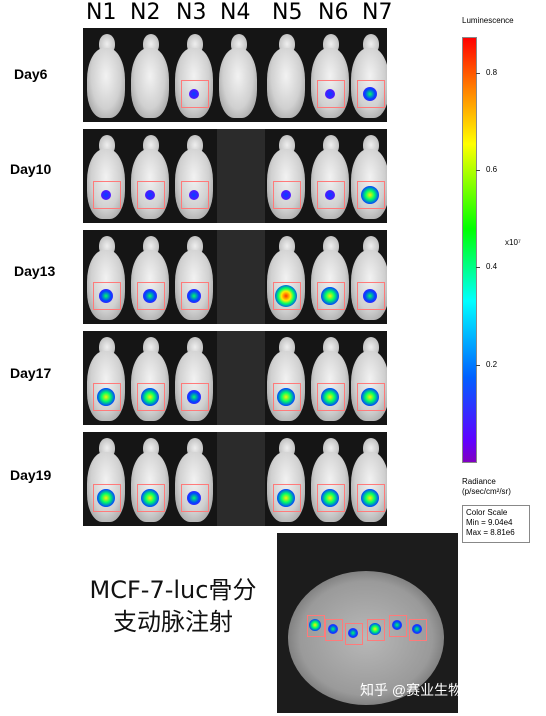 This screenshot has height=716, width=546. I want to click on color-scale-box: Color Scale Min = 9.04e4 Max = 8.81e6, so click(496, 524).